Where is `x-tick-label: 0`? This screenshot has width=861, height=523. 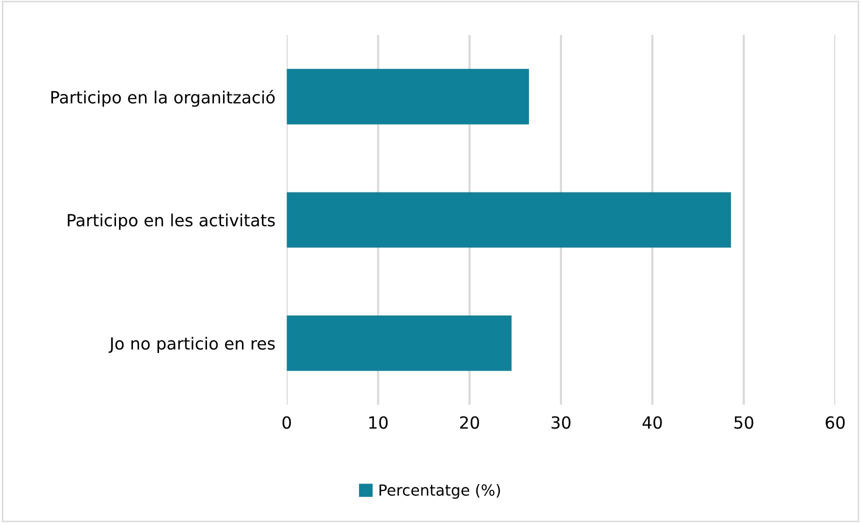 x-tick-label: 0 is located at coordinates (286, 422).